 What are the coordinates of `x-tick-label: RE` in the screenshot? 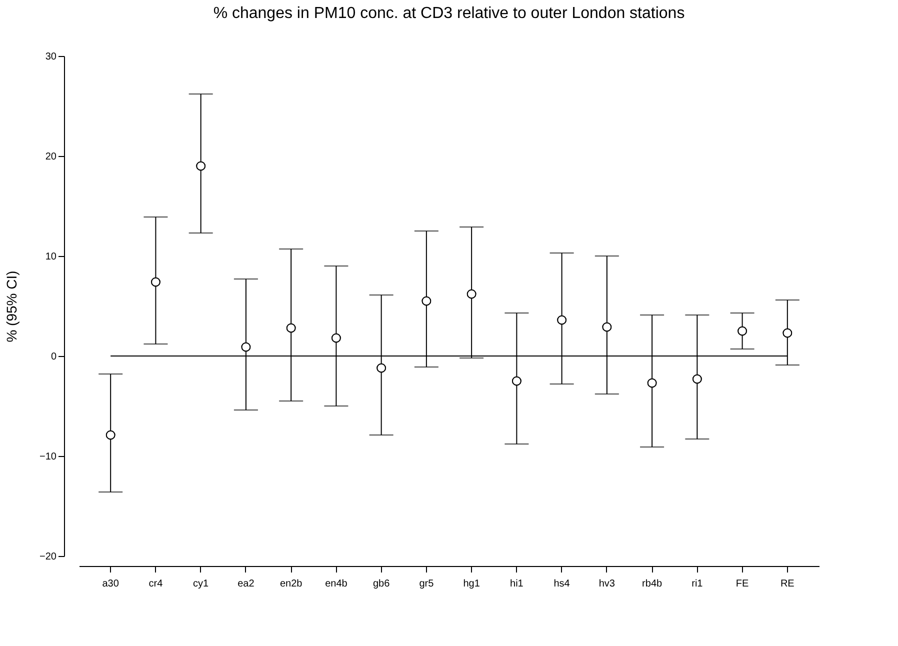 It's located at (787, 584).